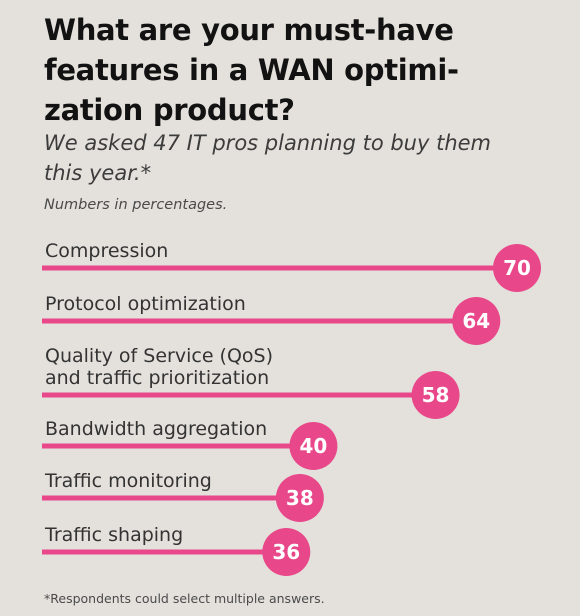 The width and height of the screenshot is (580, 616). What do you see at coordinates (136, 205) in the screenshot?
I see `units-note: Numbers in percentages.` at bounding box center [136, 205].